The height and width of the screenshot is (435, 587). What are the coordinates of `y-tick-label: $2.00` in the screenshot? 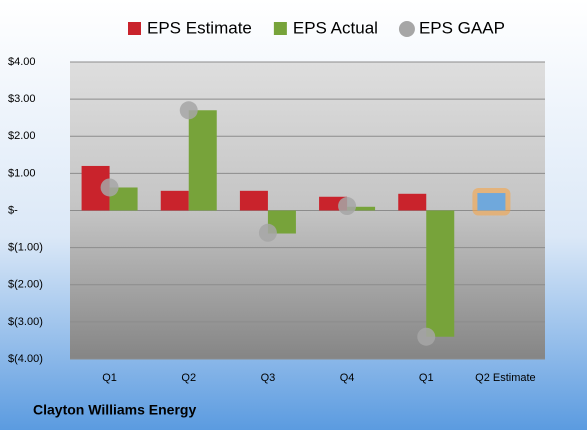 It's located at (22, 136).